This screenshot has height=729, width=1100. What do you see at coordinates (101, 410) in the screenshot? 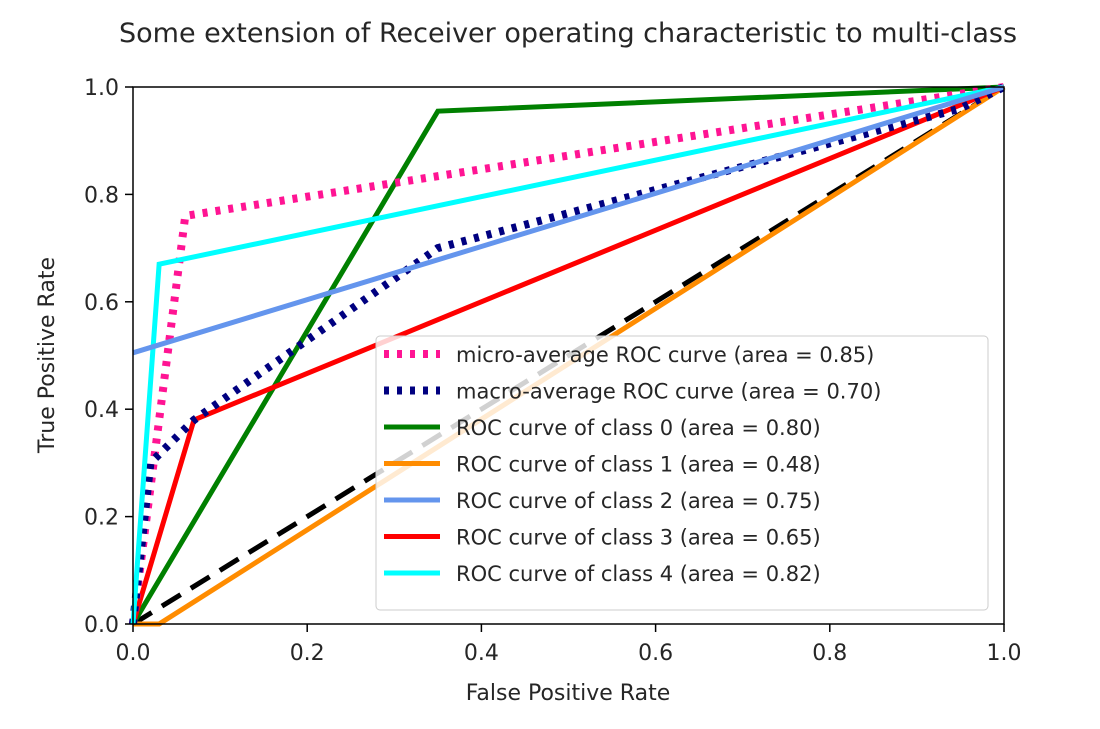
I see `y-tick-label: 0.4` at bounding box center [101, 410].